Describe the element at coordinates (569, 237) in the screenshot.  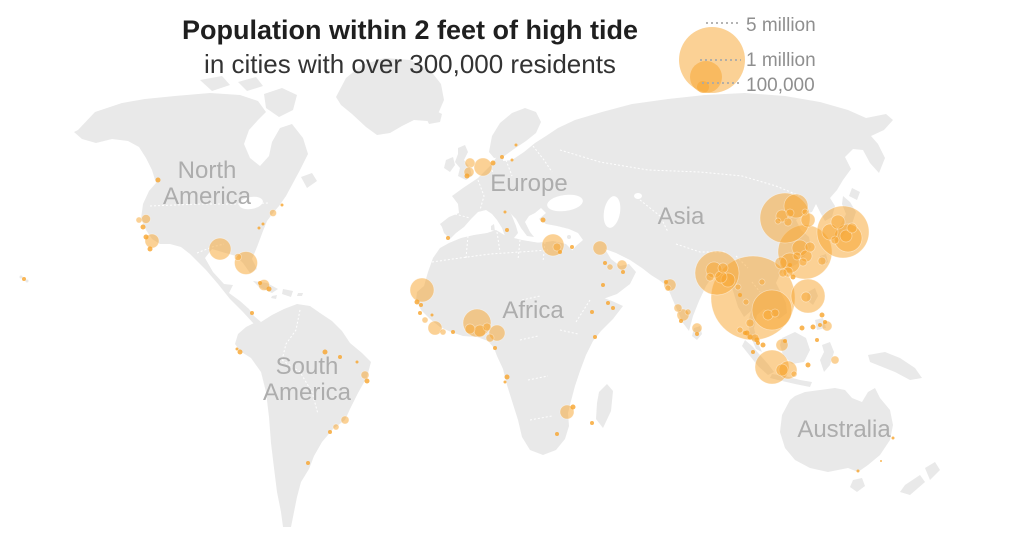
I see `landmass-cyprus` at that location.